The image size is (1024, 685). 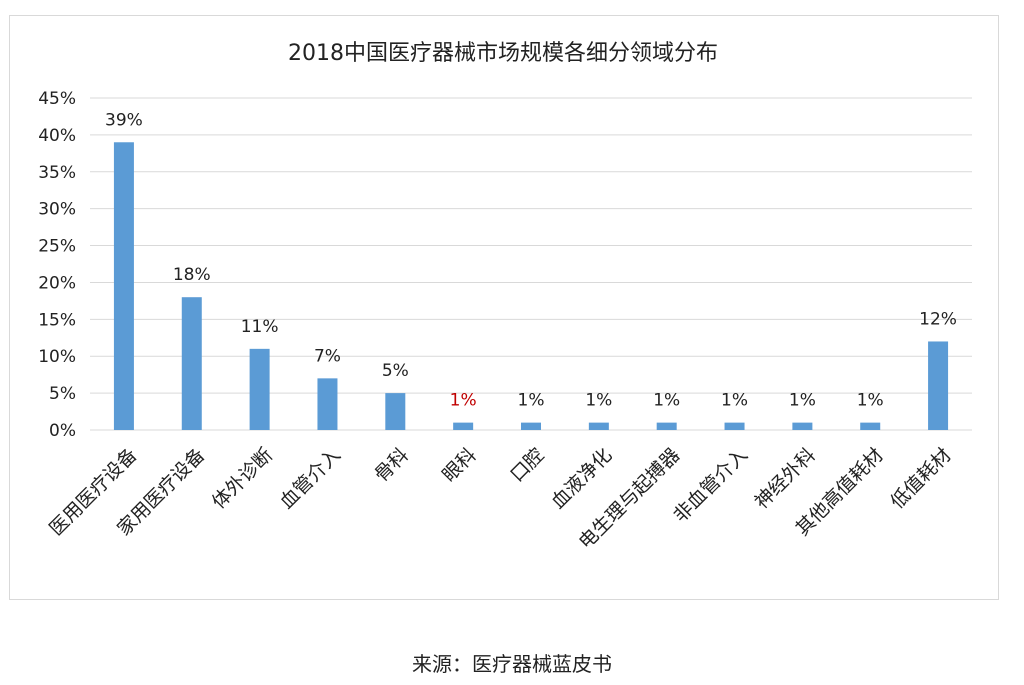 I want to click on y-tick-label: 0%, so click(x=62, y=431).